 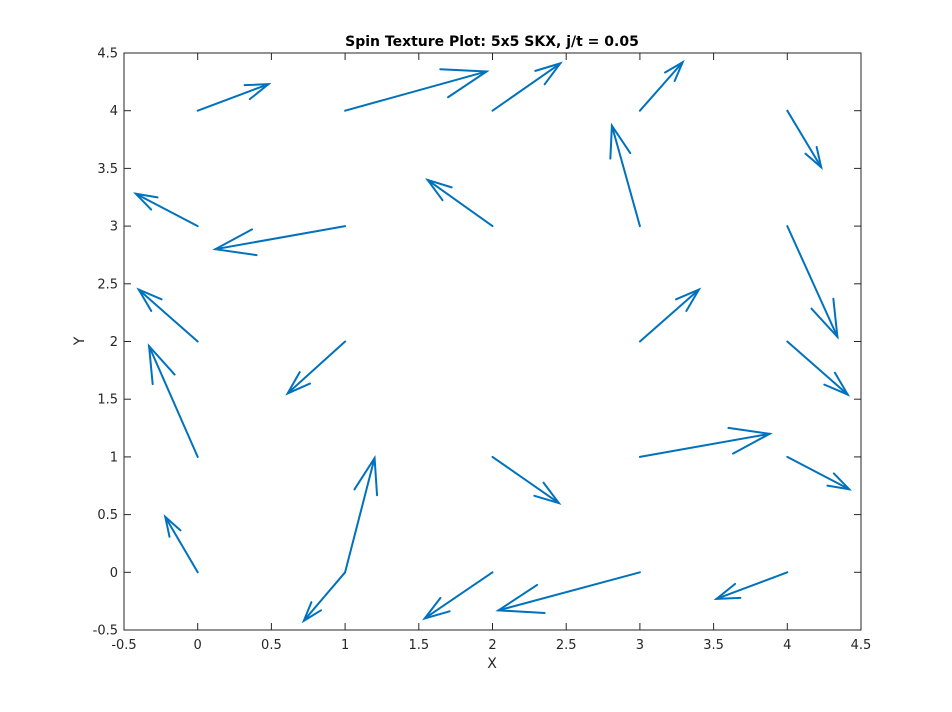 I want to click on y-tick-label: 0, so click(x=114, y=573).